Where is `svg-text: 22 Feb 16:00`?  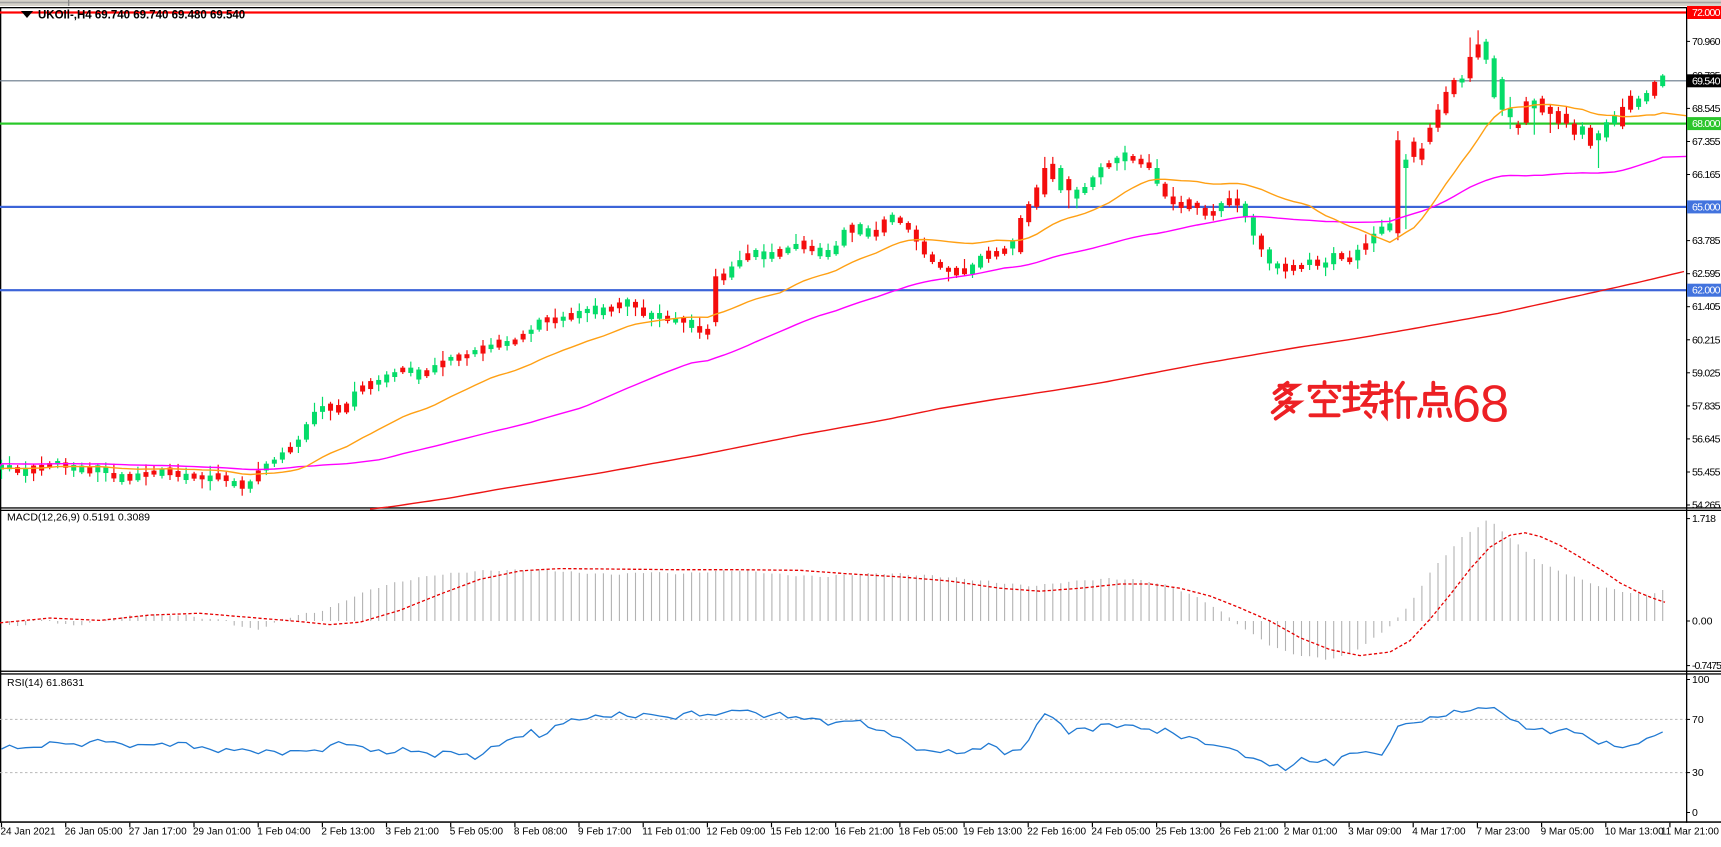 svg-text: 22 Feb 16:00 is located at coordinates (1056, 832).